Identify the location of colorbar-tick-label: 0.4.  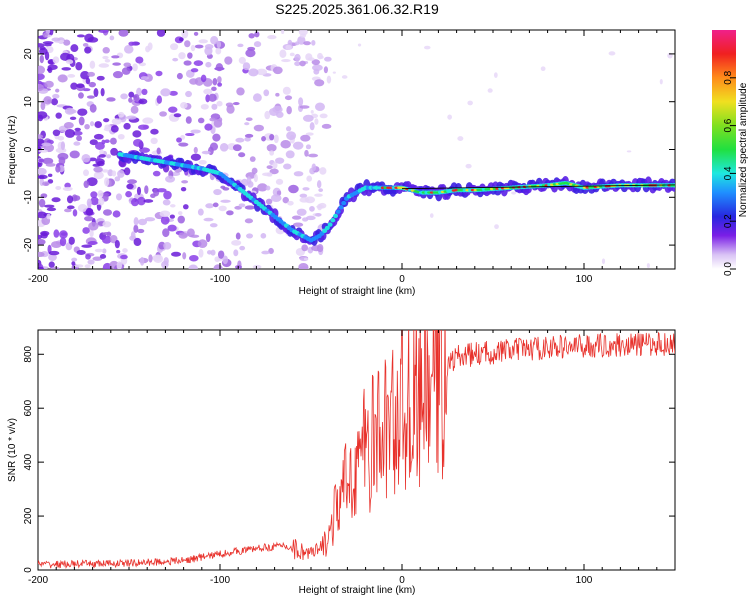
(728, 173).